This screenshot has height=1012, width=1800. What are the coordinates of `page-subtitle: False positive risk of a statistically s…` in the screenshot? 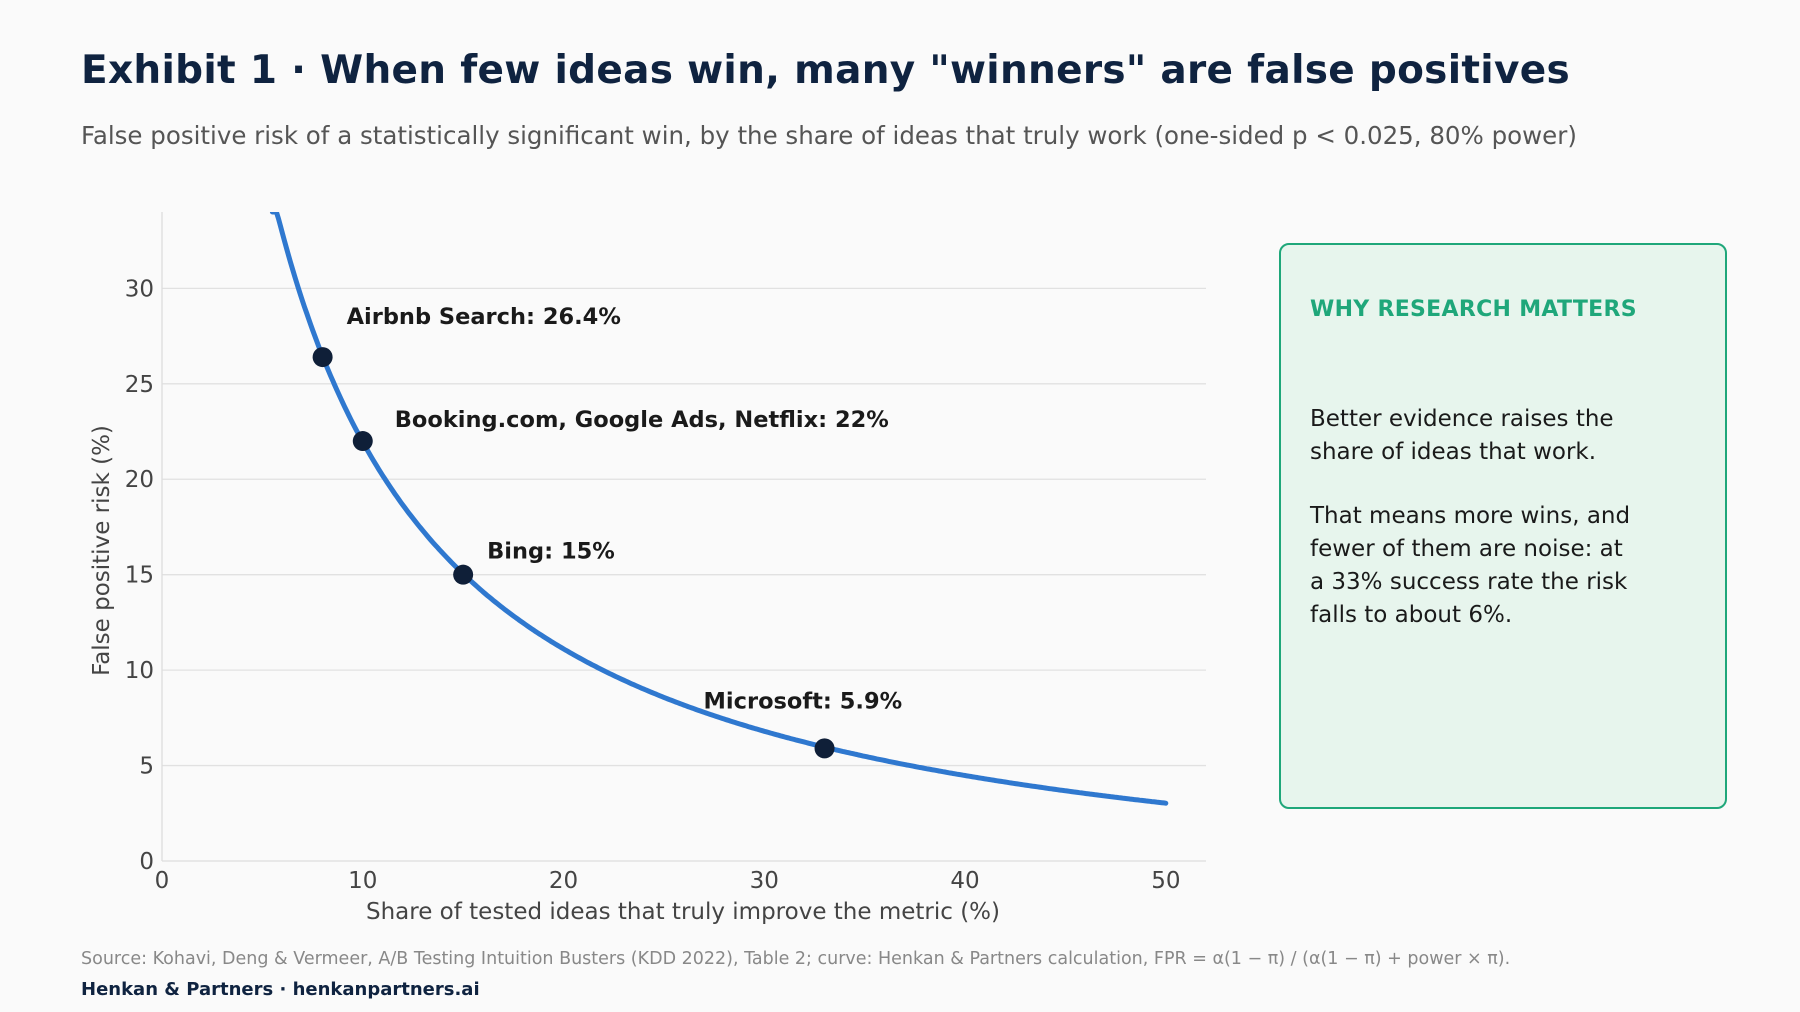 It's located at (829, 135).